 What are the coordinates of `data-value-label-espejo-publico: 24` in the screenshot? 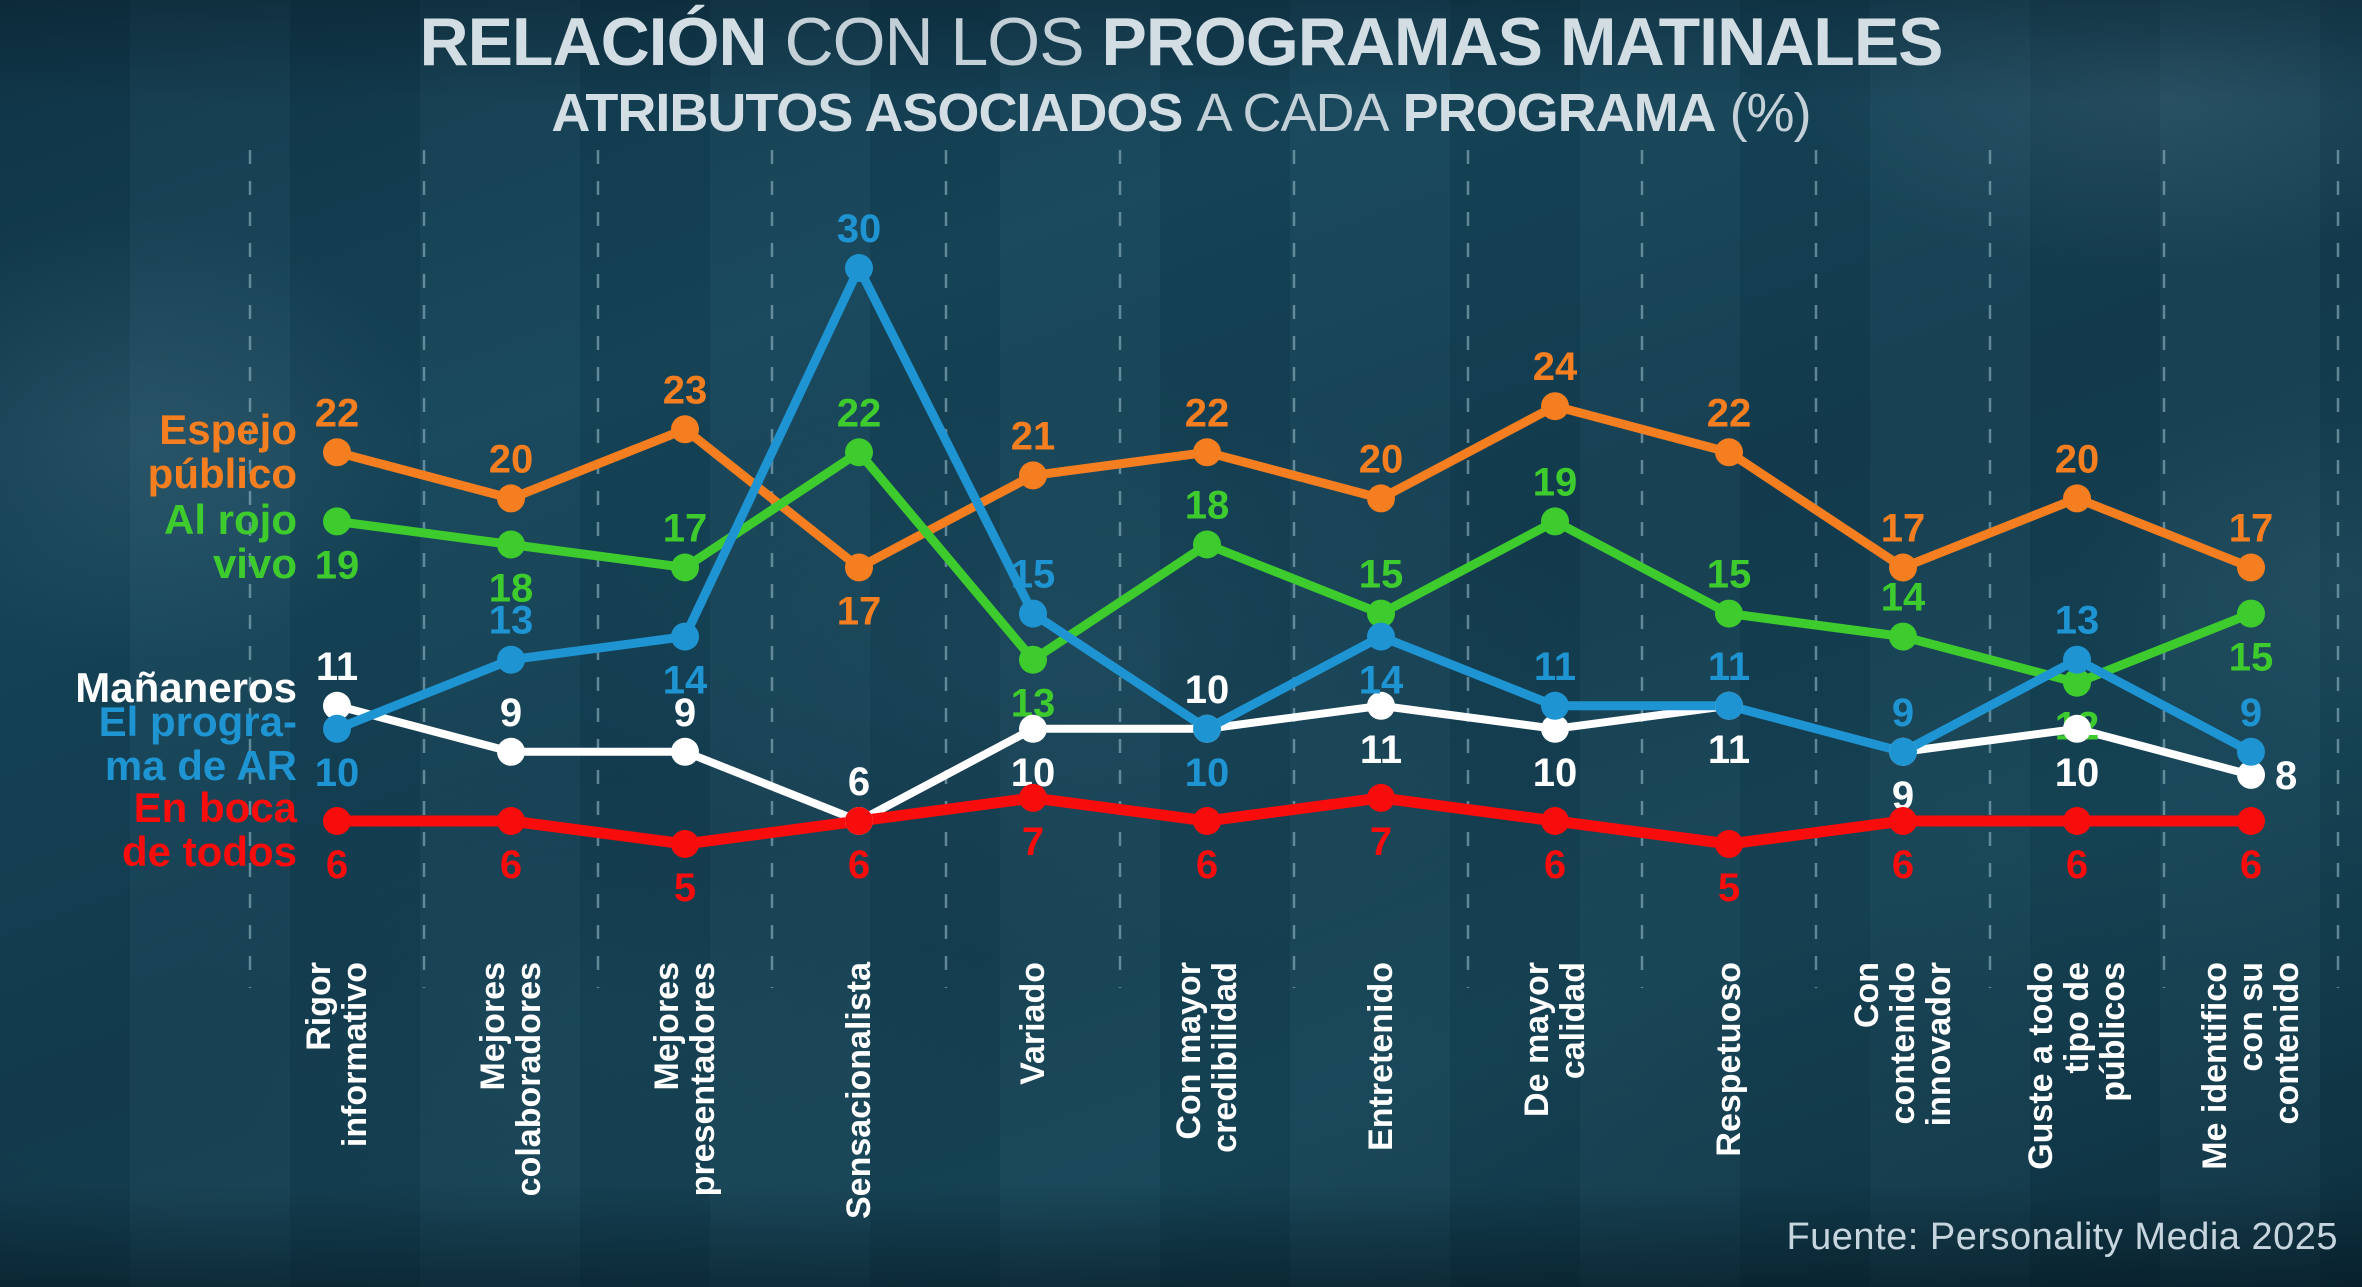 It's located at (1555, 367).